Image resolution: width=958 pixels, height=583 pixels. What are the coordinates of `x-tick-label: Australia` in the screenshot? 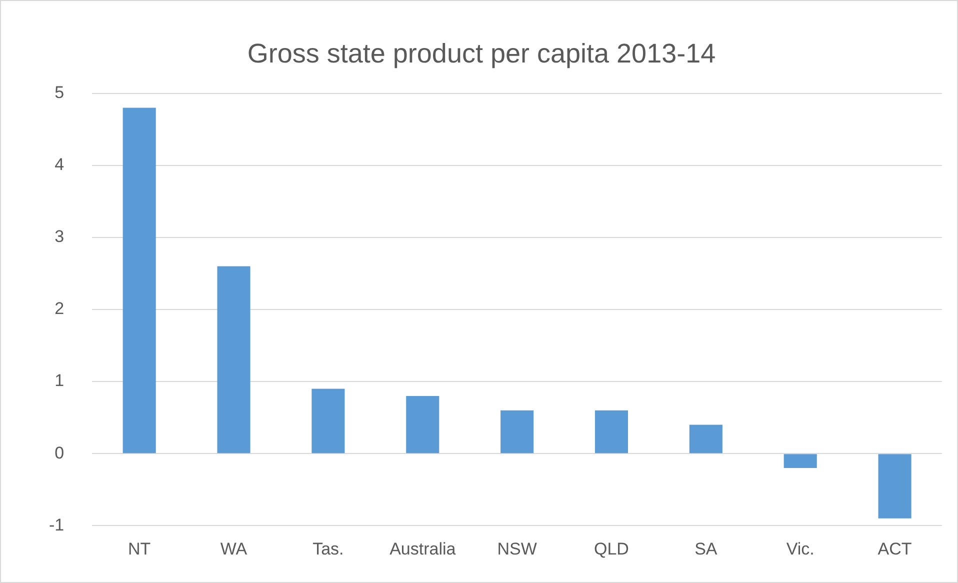 It's located at (423, 548).